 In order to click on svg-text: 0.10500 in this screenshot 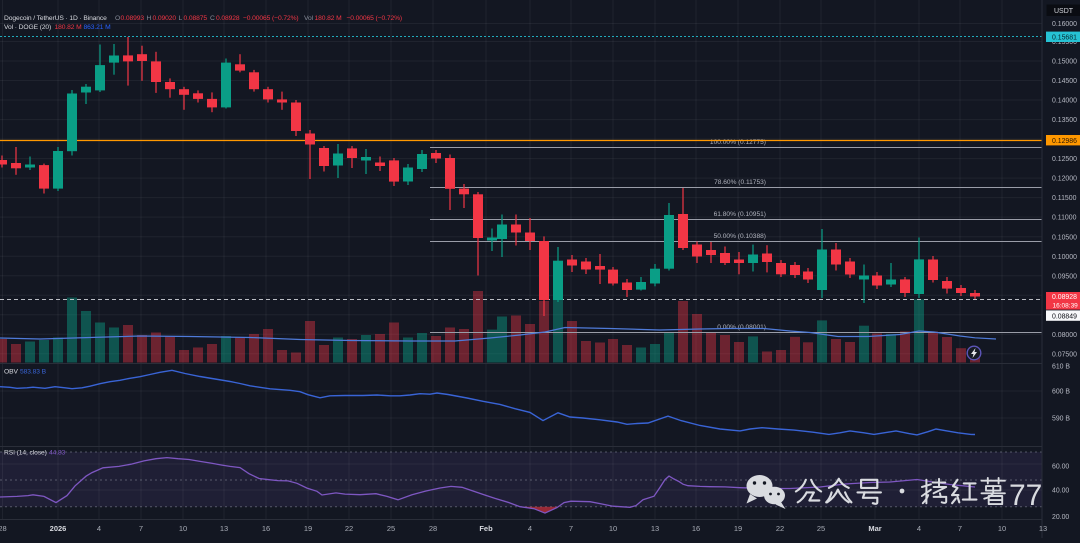, I will do `click(1064, 237)`.